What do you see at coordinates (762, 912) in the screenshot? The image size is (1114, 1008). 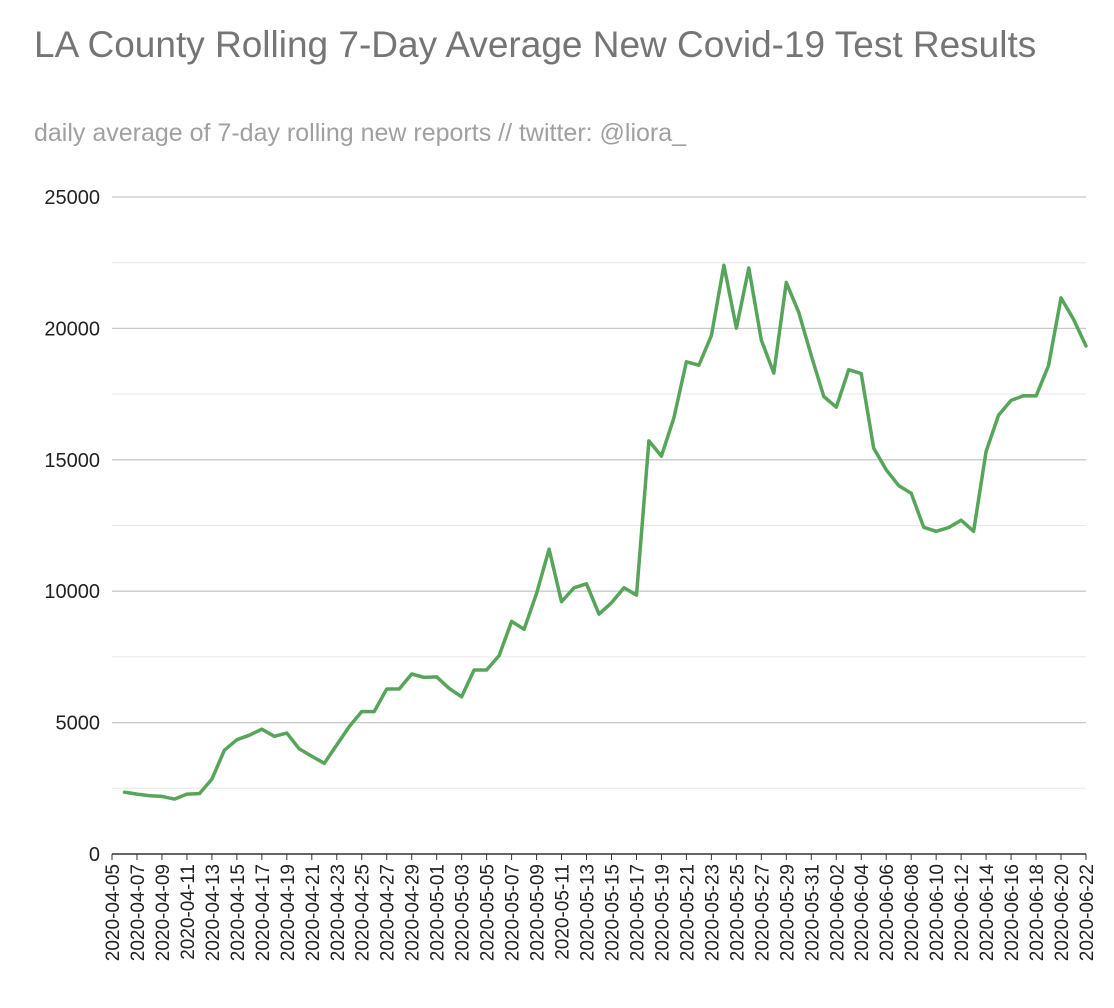 I see `x-tick-label: 2020-05-27` at bounding box center [762, 912].